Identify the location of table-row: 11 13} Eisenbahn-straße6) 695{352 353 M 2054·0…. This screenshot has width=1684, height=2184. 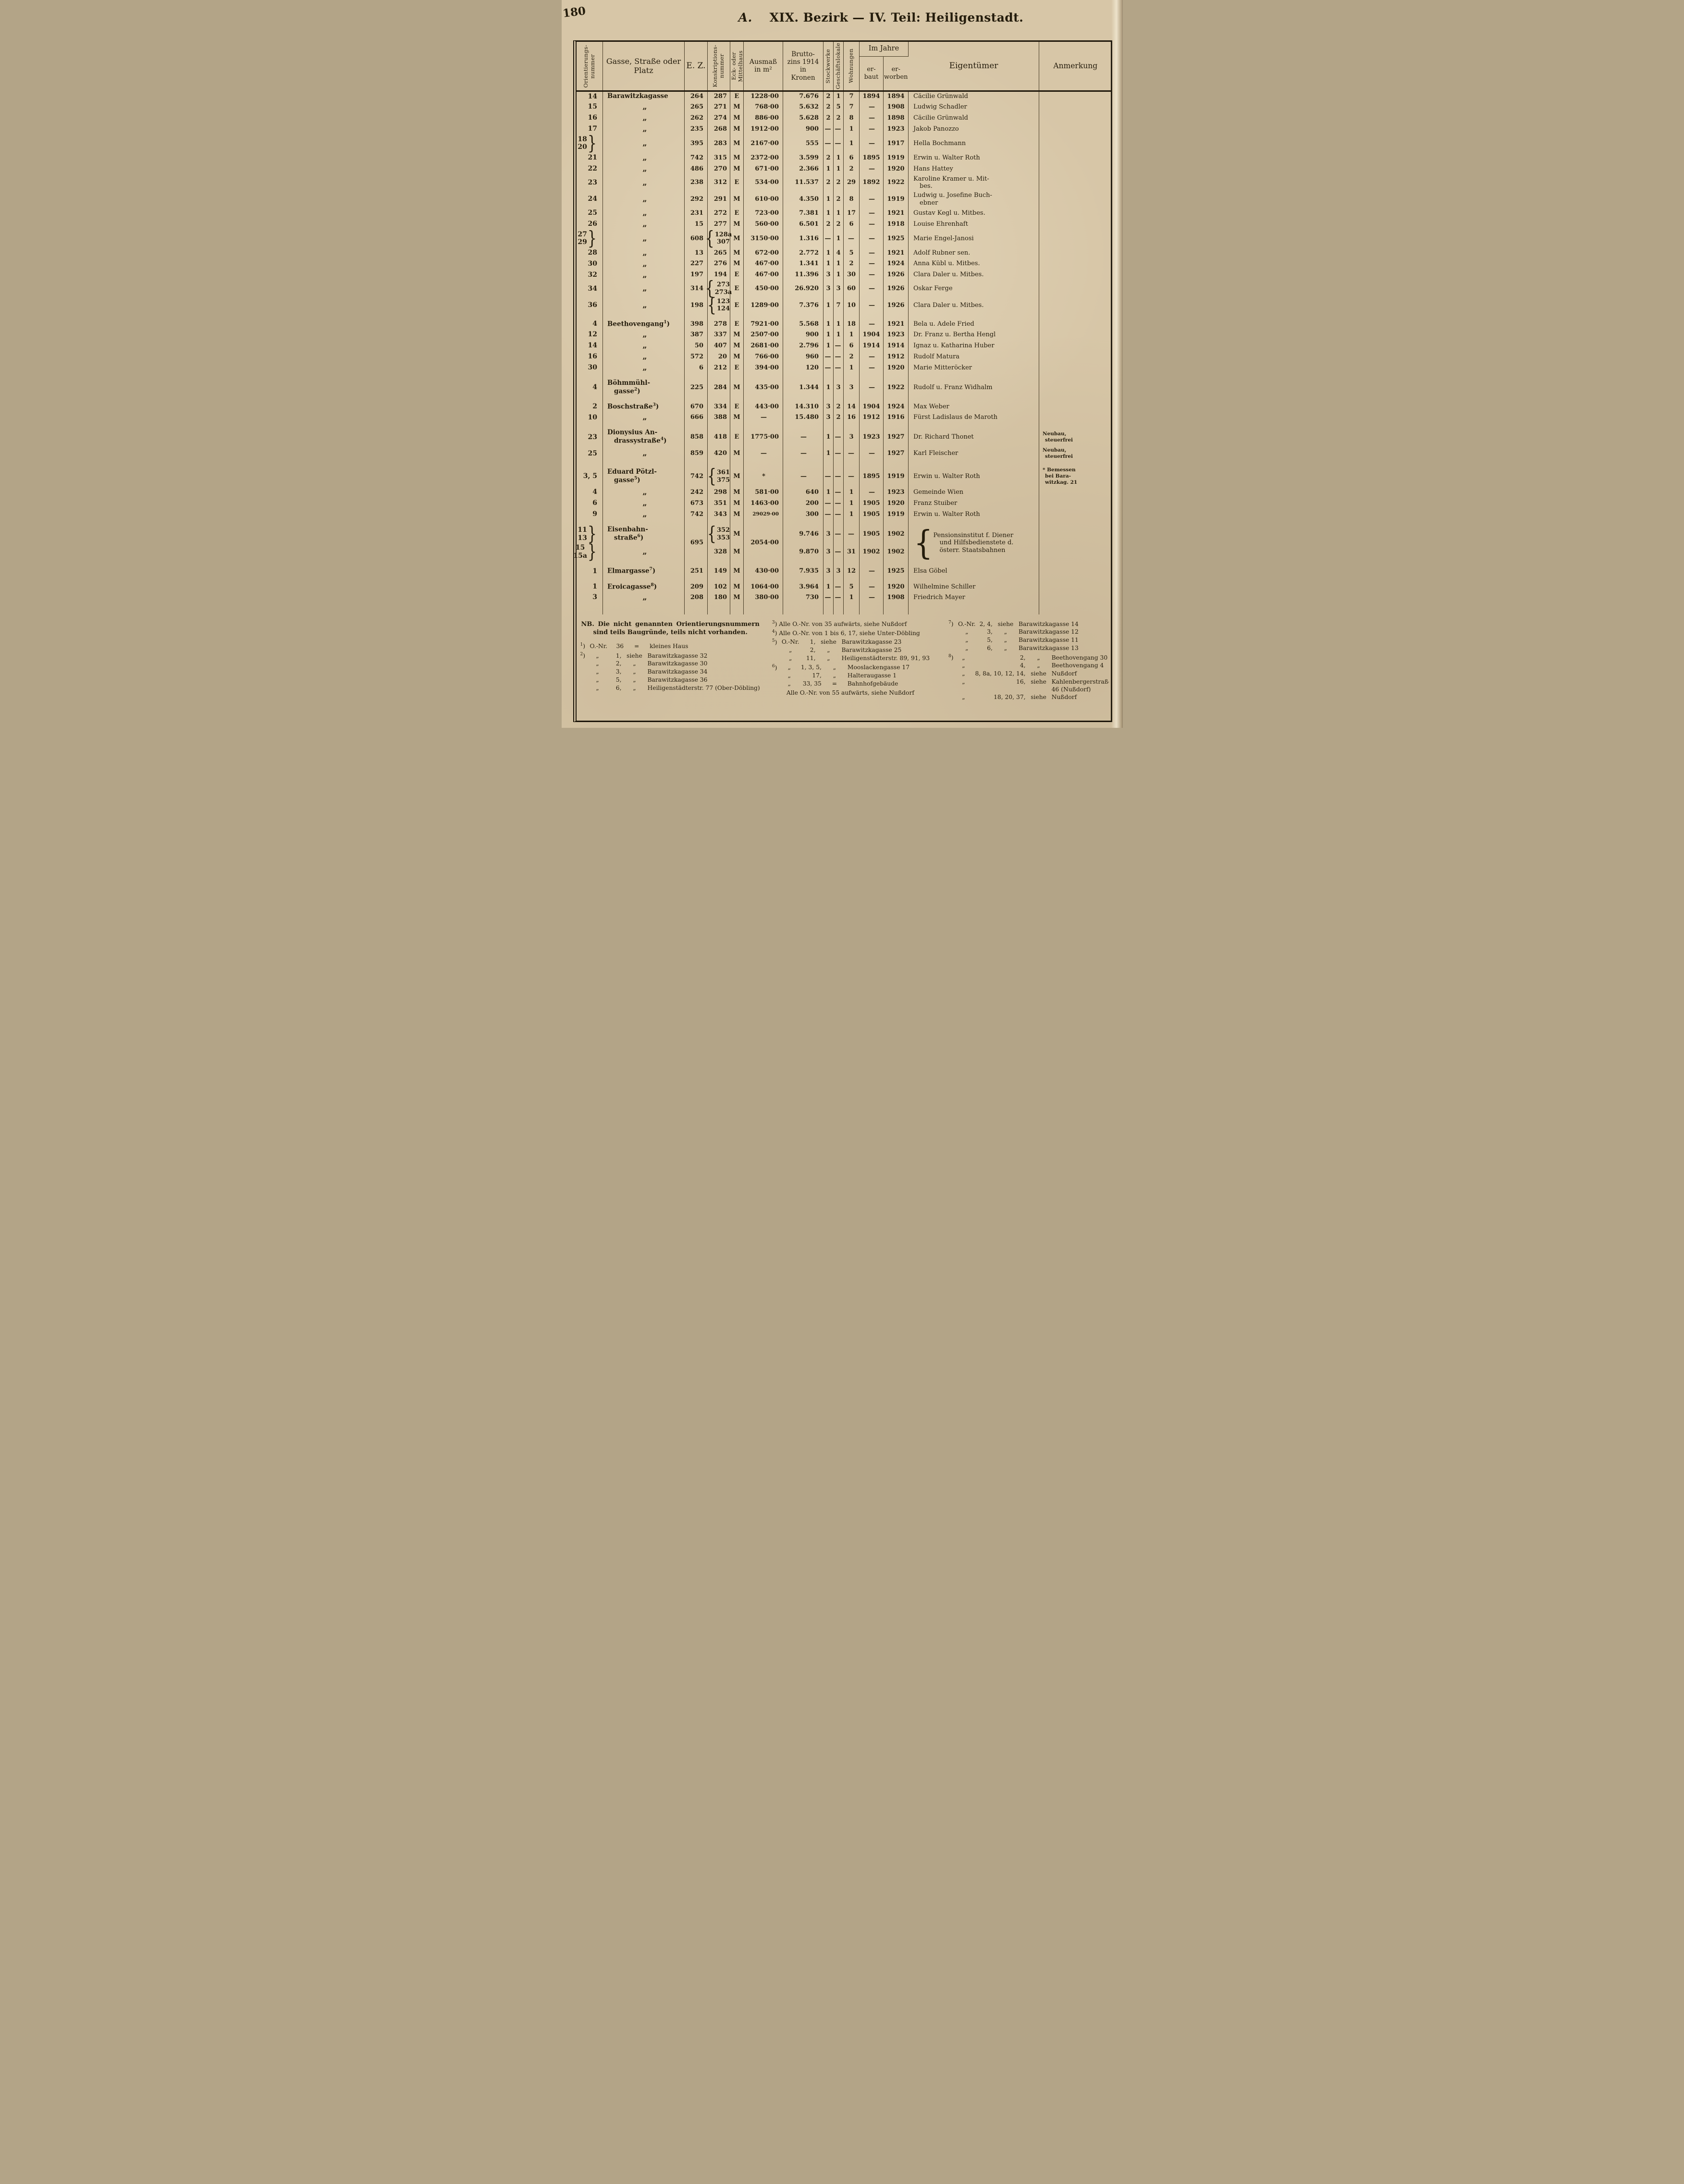
(844, 540).